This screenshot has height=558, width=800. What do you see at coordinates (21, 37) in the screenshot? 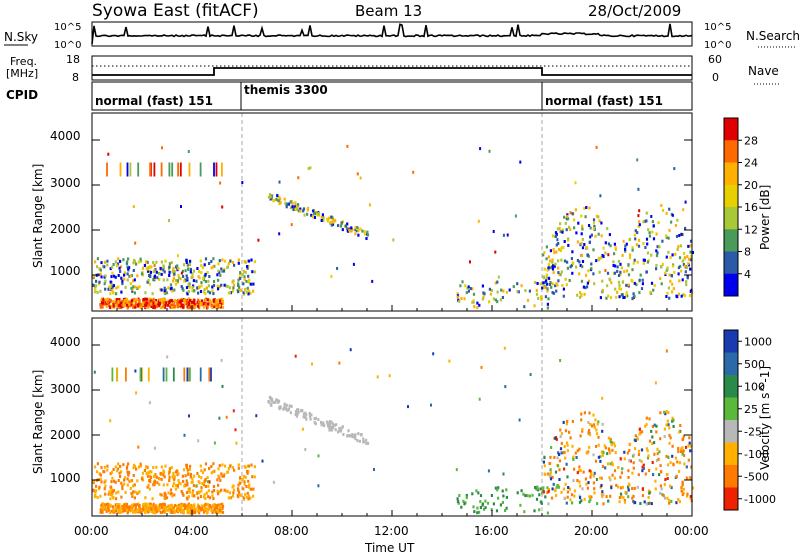
I see `n-sky-label: N.Sky` at bounding box center [21, 37].